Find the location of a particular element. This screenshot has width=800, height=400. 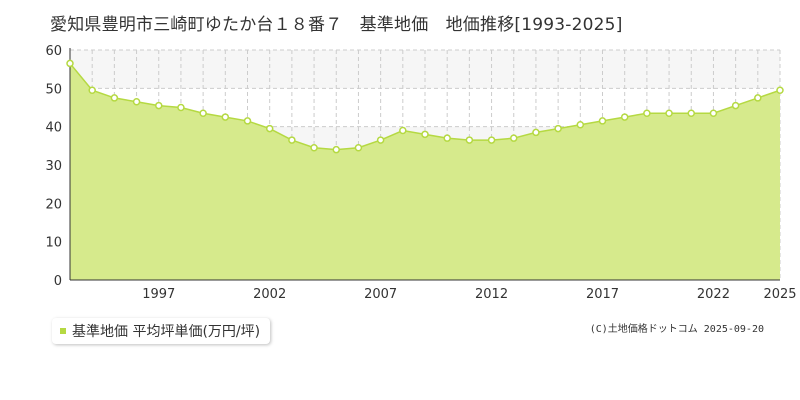

y-tick-label: 20 is located at coordinates (53, 204).